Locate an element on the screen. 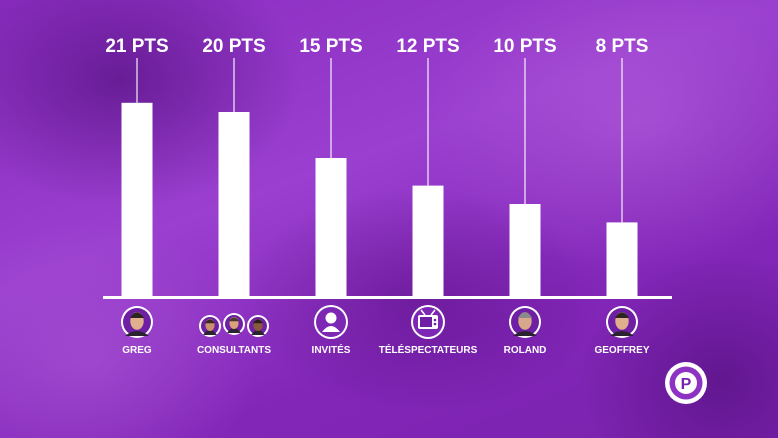 This screenshot has height=438, width=778. value-label: 8 PTS is located at coordinates (622, 46).